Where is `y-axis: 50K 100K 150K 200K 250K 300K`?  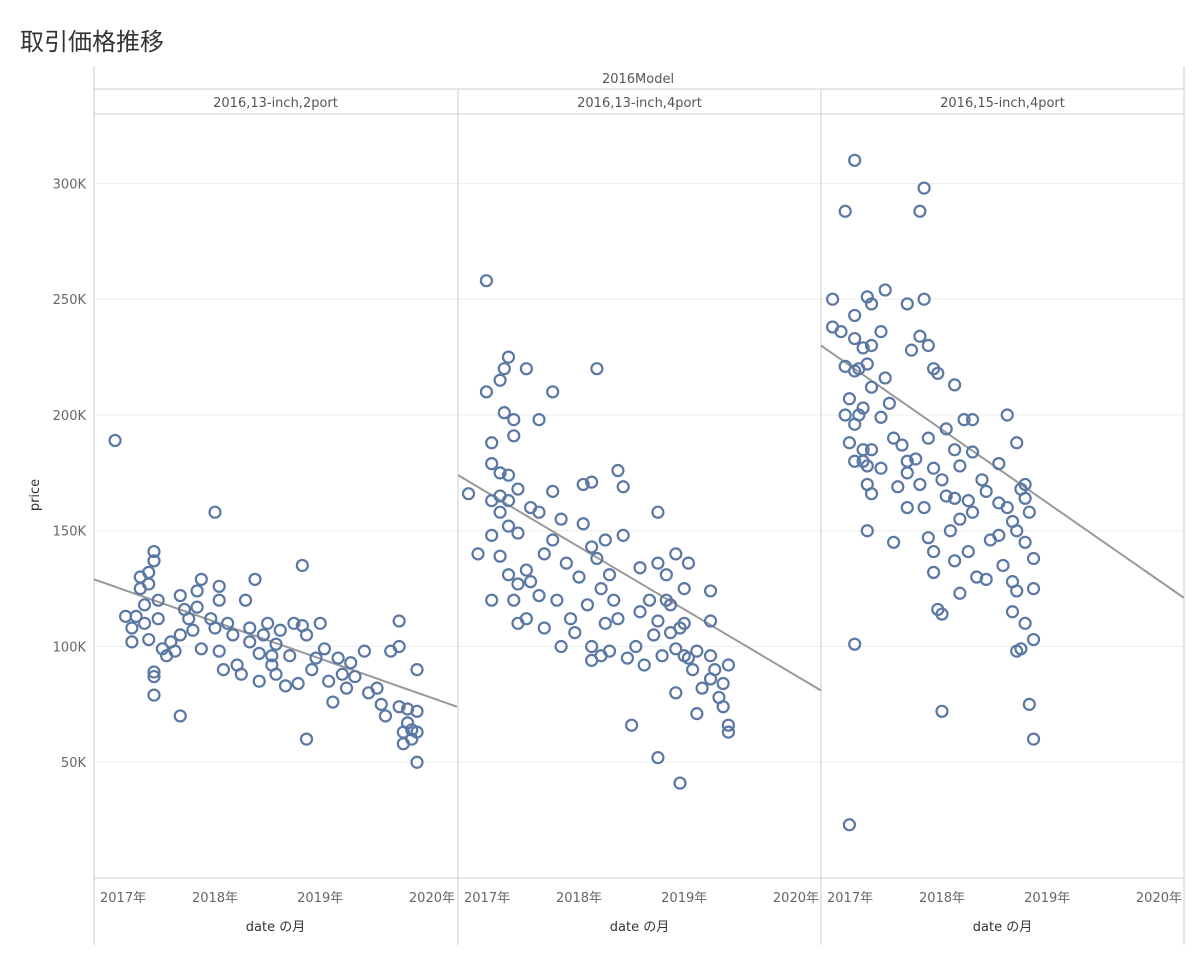 y-axis: 50K 100K 150K 200K 250K 300K is located at coordinates (70, 474).